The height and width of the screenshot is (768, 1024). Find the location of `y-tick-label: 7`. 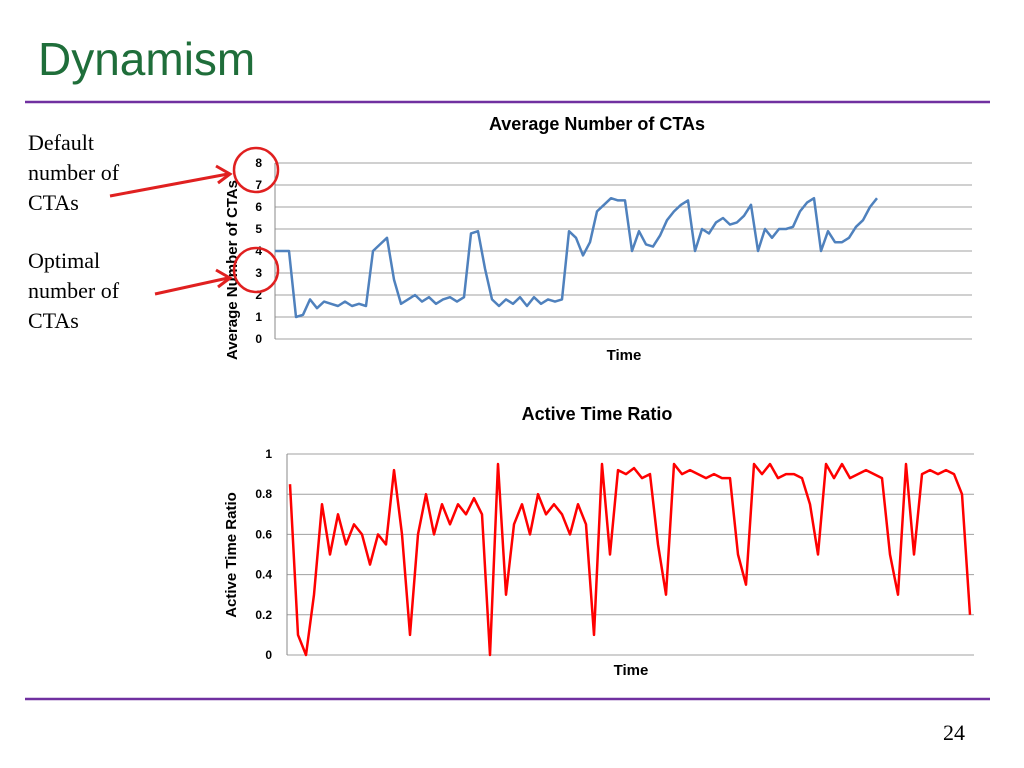

y-tick-label: 7 is located at coordinates (258, 185).